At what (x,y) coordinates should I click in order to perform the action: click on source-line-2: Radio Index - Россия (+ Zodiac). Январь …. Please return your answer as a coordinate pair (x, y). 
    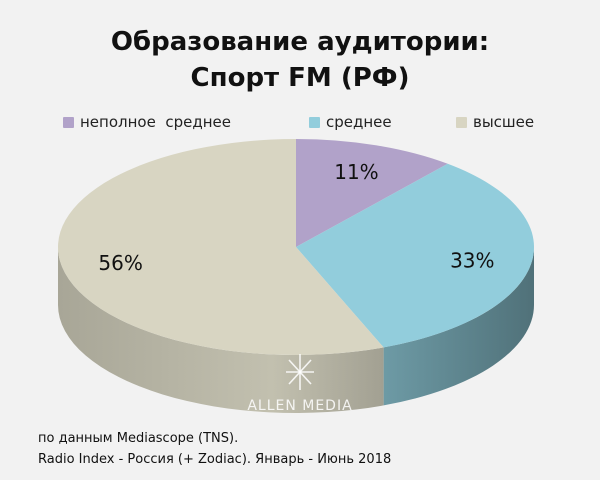
    Looking at the image, I should click on (215, 459).